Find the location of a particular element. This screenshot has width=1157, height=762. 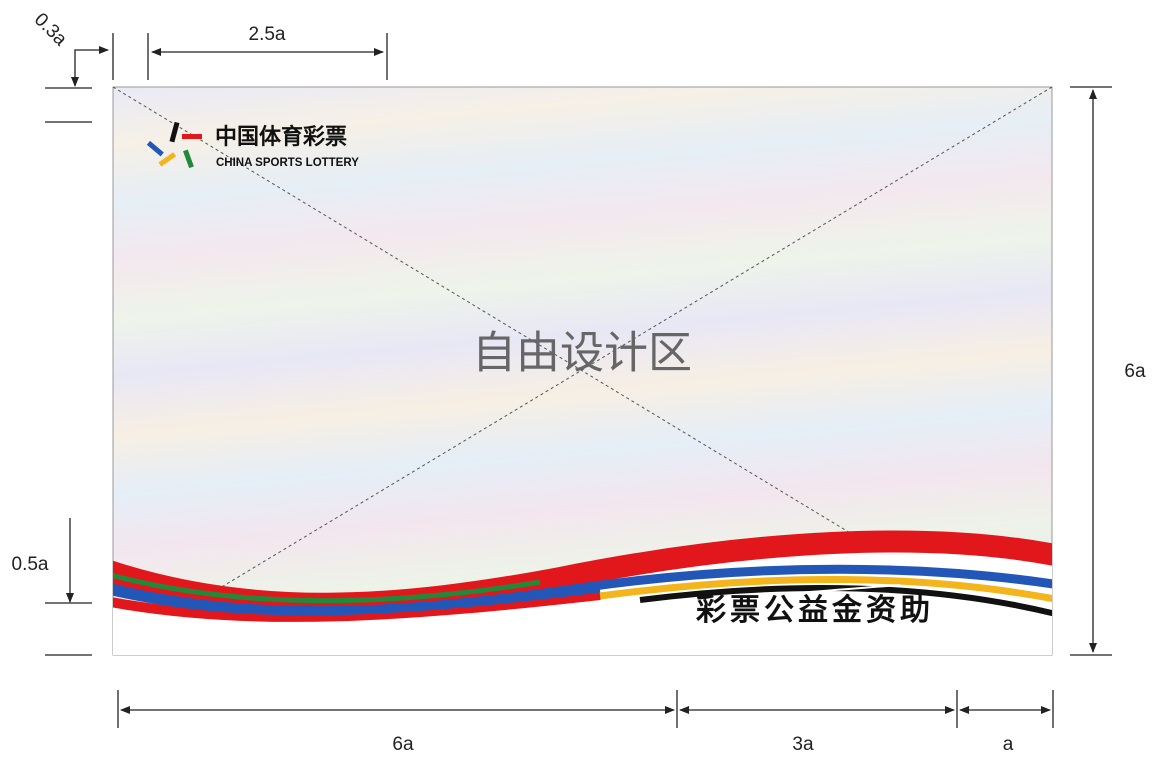

logo-subtitle: CHINA SPORTS LOTTERY is located at coordinates (287, 163).